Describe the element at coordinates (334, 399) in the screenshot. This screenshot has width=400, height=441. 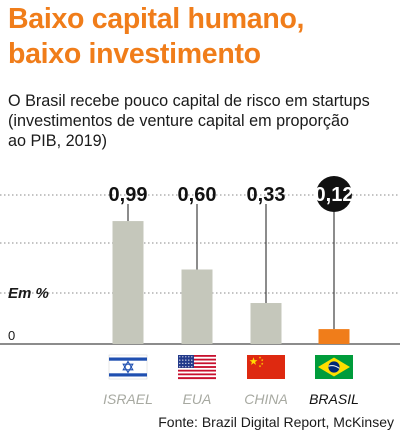
I see `category-label-brasil: BRASIL` at that location.